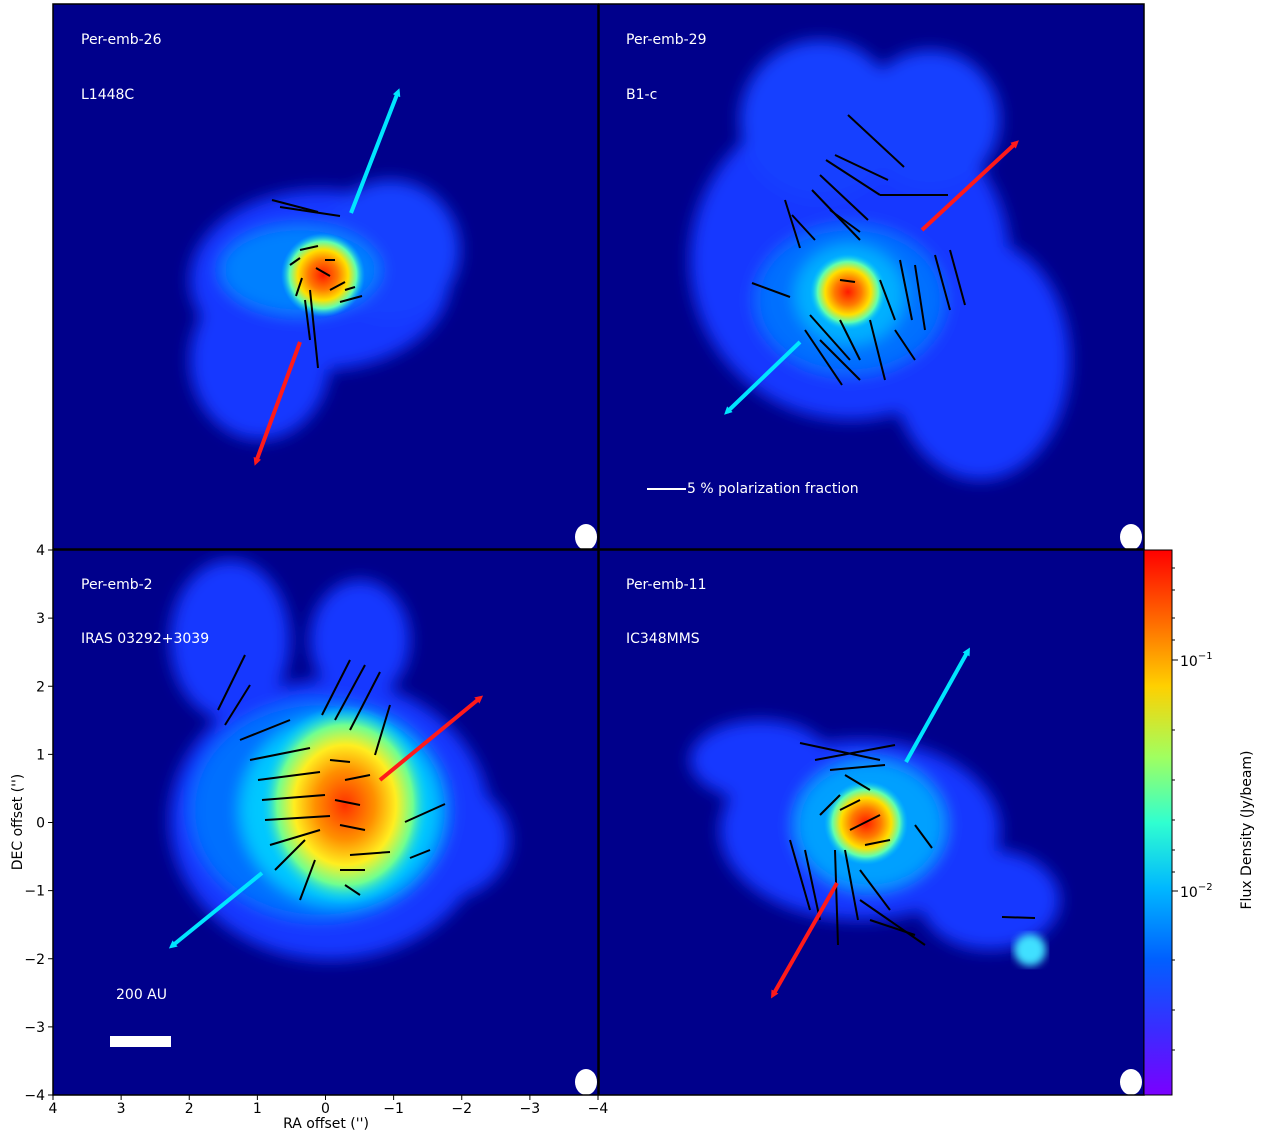 This screenshot has height=1133, width=1266. What do you see at coordinates (40, 755) in the screenshot?
I see `y-tick-label: 1` at bounding box center [40, 755].